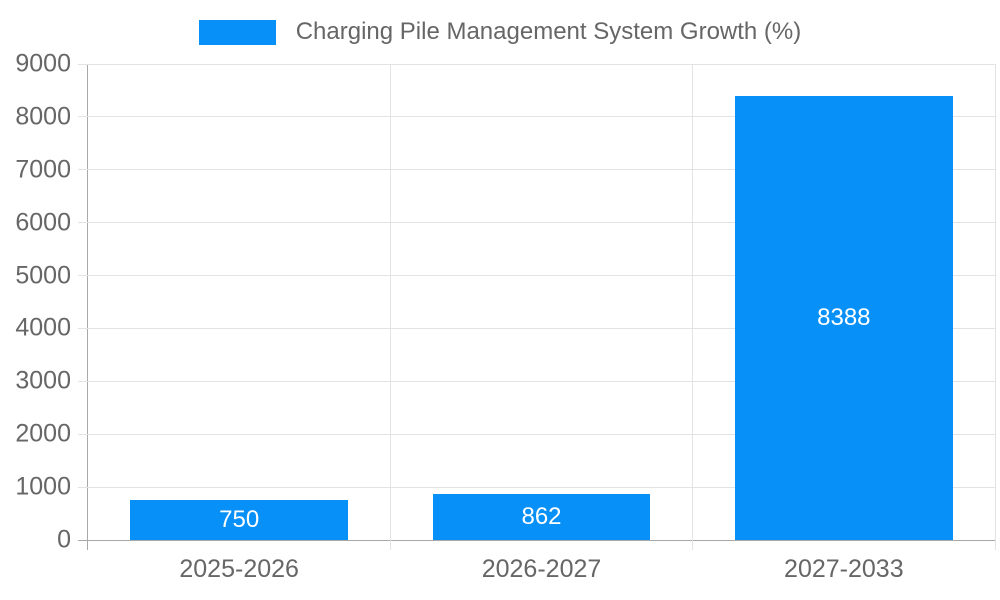 The width and height of the screenshot is (1000, 600). I want to click on bar-value-label: 750, so click(239, 520).